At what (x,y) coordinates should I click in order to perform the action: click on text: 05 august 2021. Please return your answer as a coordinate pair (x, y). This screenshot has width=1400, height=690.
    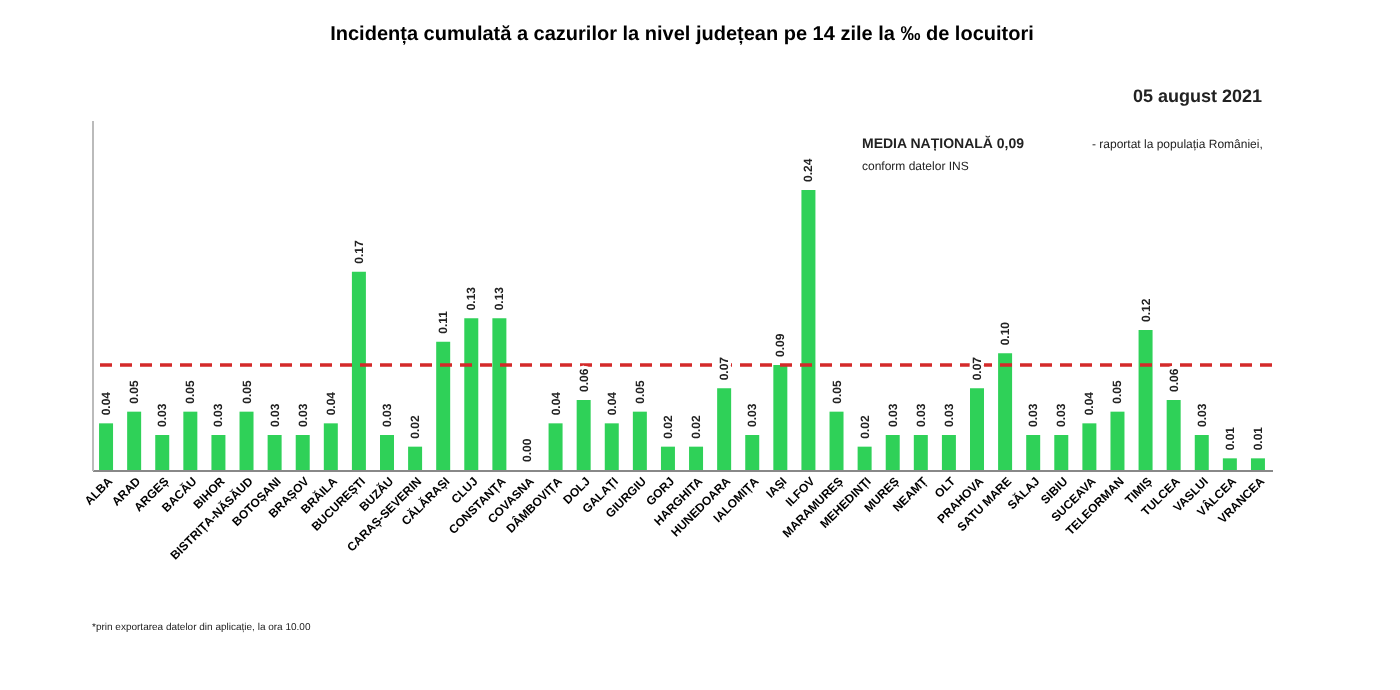
    Looking at the image, I should click on (1197, 96).